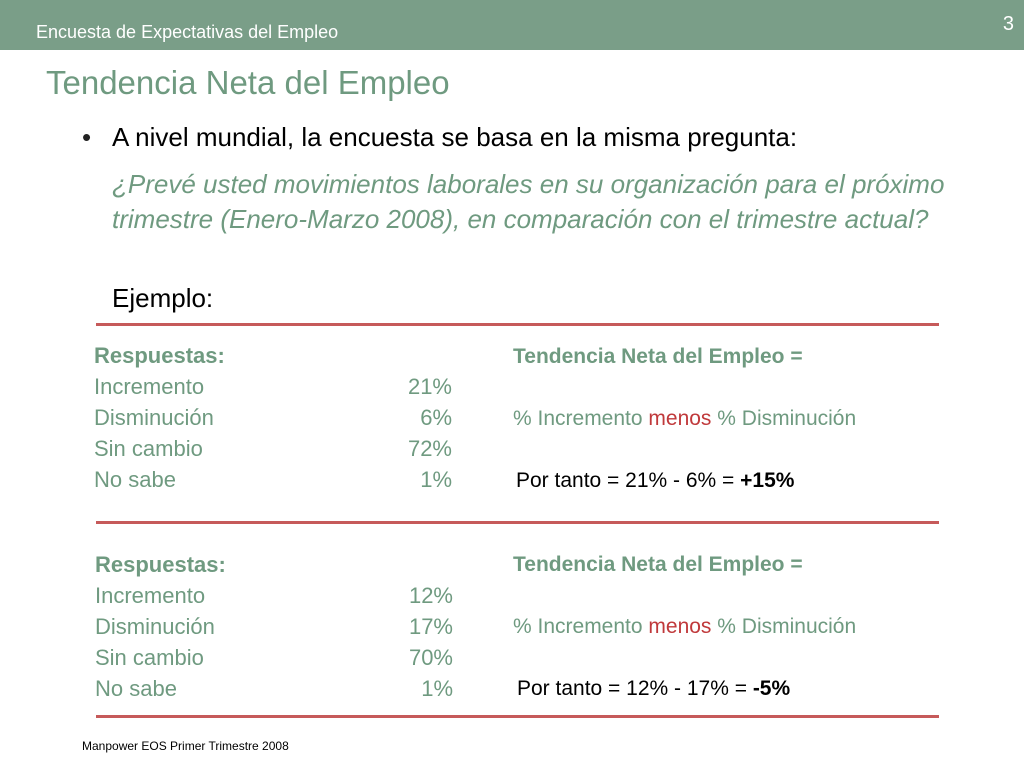 Image resolution: width=1024 pixels, height=768 pixels. I want to click on response-value: 70%, so click(430, 657).